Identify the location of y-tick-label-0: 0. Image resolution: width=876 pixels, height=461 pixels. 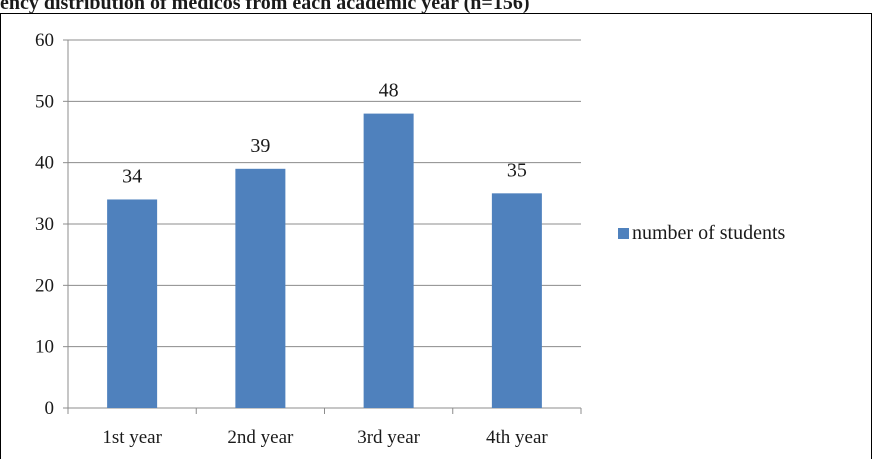
(50, 408).